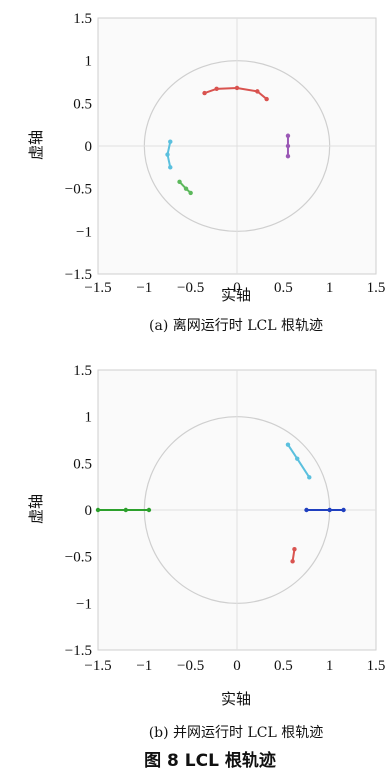 The height and width of the screenshot is (776, 391). Describe the element at coordinates (97, 666) in the screenshot. I see `x-tick-label: −1.5` at that location.